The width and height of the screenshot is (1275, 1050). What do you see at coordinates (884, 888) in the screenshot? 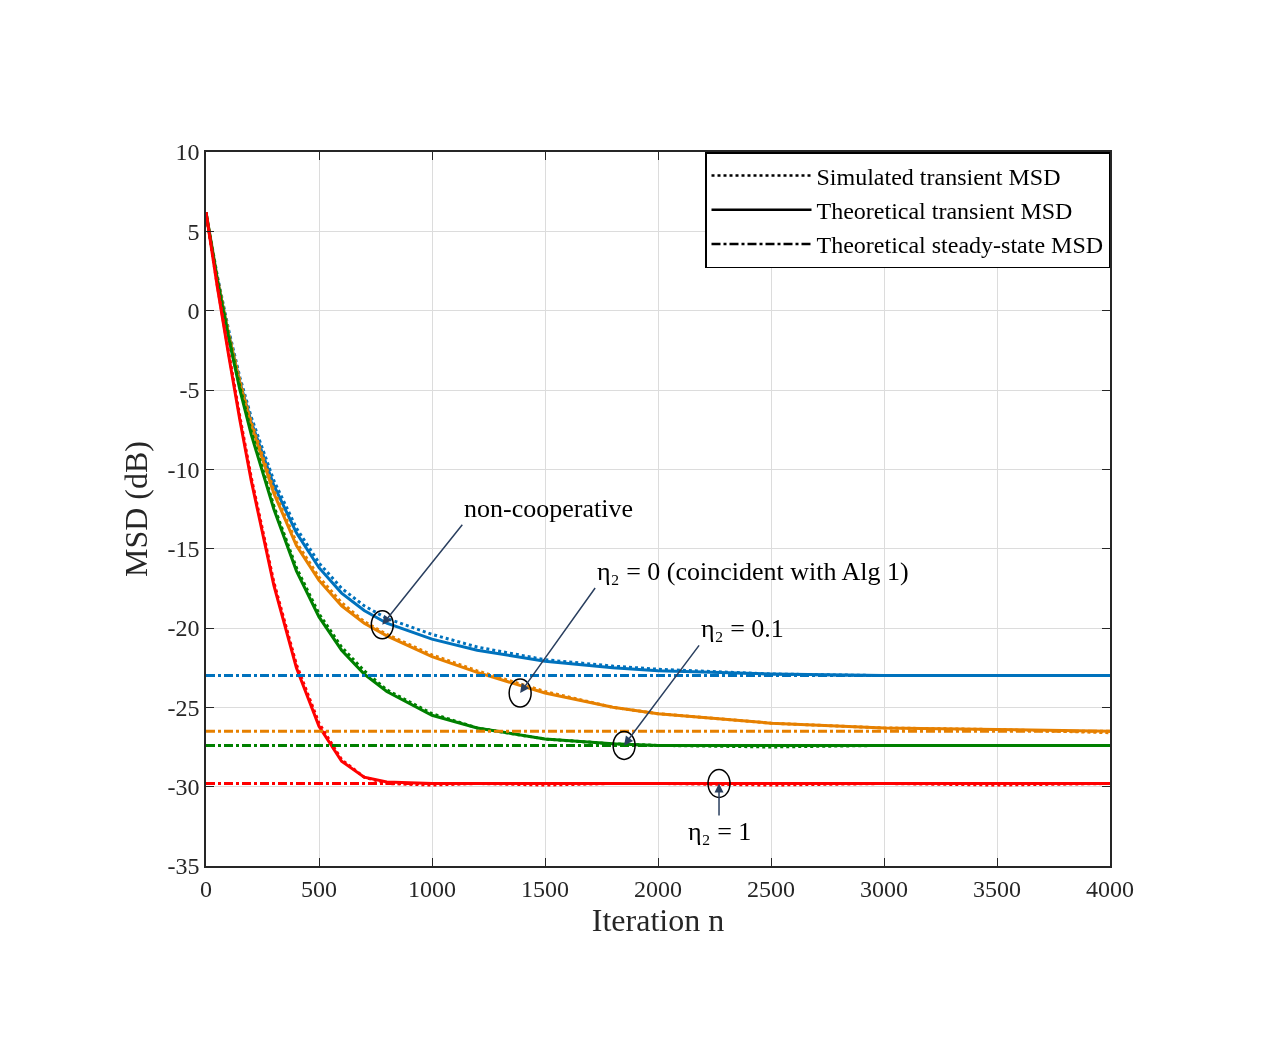
I see `x-tick-label: 3000` at bounding box center [884, 888].